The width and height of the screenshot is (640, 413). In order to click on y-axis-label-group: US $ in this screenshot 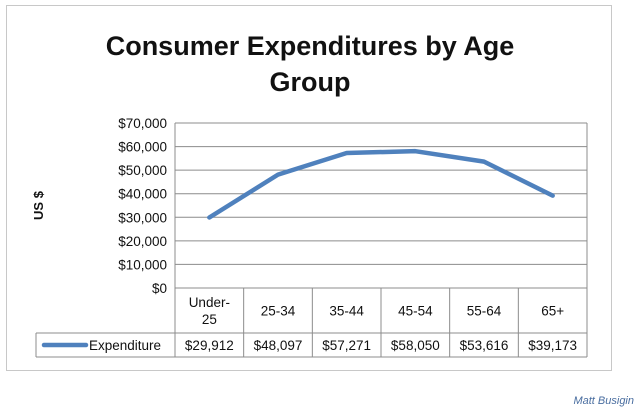, I will do `click(38, 205)`.